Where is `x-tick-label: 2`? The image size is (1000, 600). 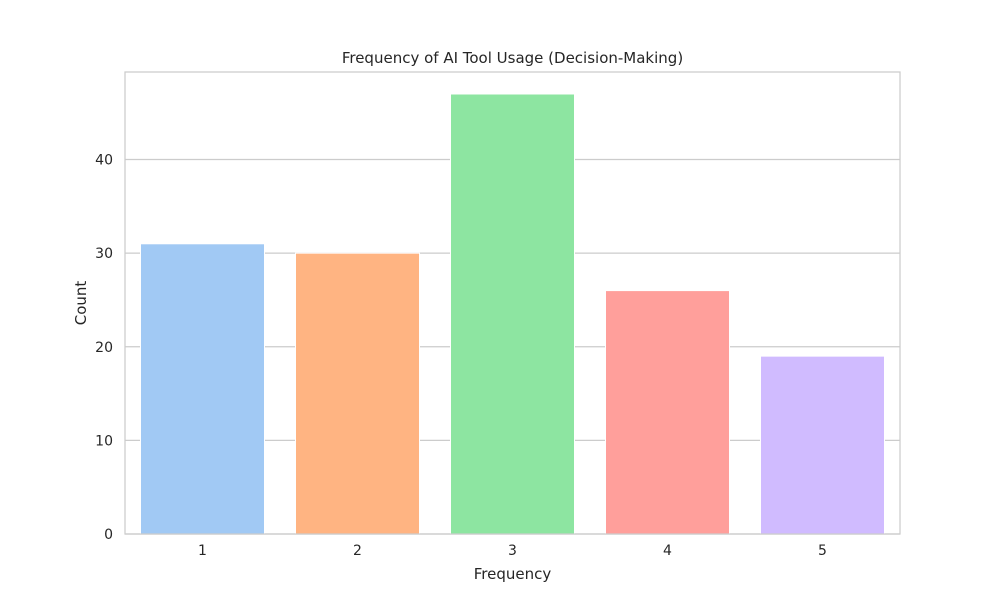
x-tick-label: 2 is located at coordinates (357, 551).